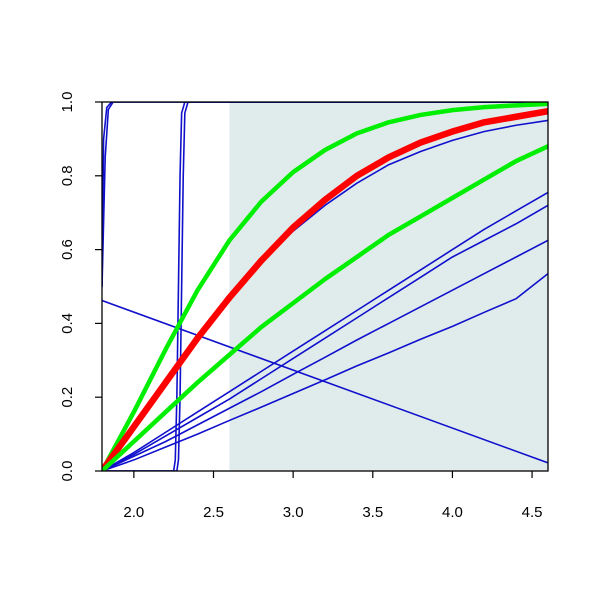 The width and height of the screenshot is (600, 600). What do you see at coordinates (67, 323) in the screenshot?
I see `y-tick-label: 0.4` at bounding box center [67, 323].